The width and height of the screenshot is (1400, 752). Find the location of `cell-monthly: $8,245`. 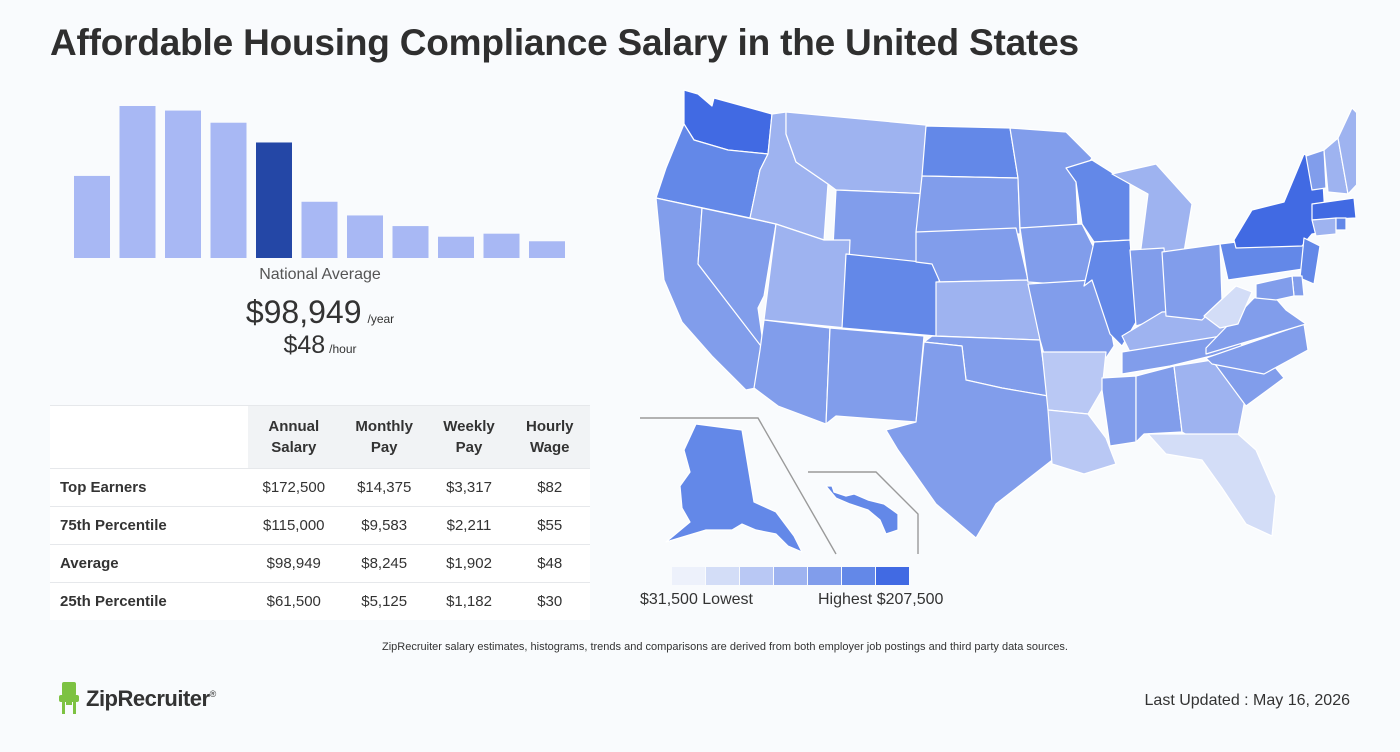

cell-monthly: $8,245 is located at coordinates (384, 563).